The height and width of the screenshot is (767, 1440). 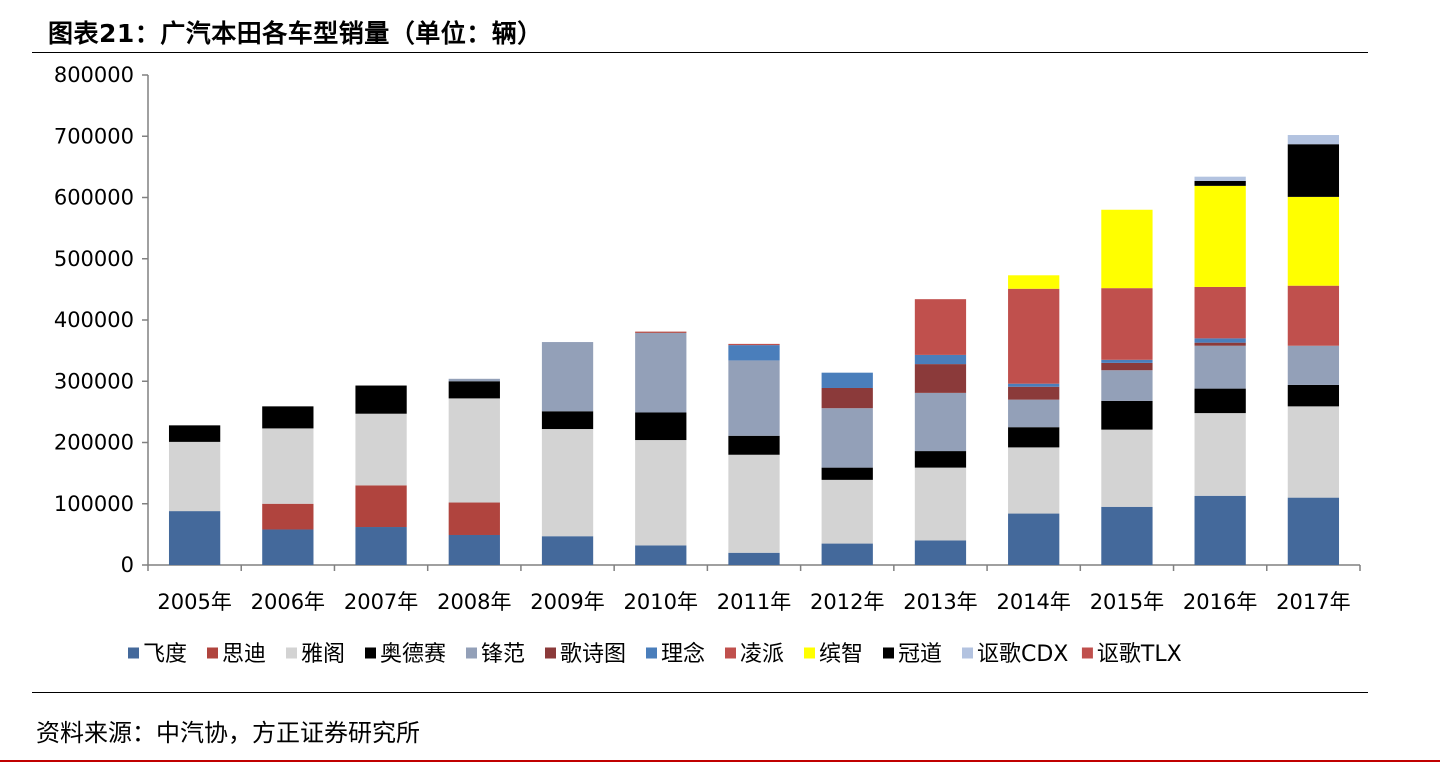 I want to click on y-tick-label: 400000, so click(x=94, y=320).